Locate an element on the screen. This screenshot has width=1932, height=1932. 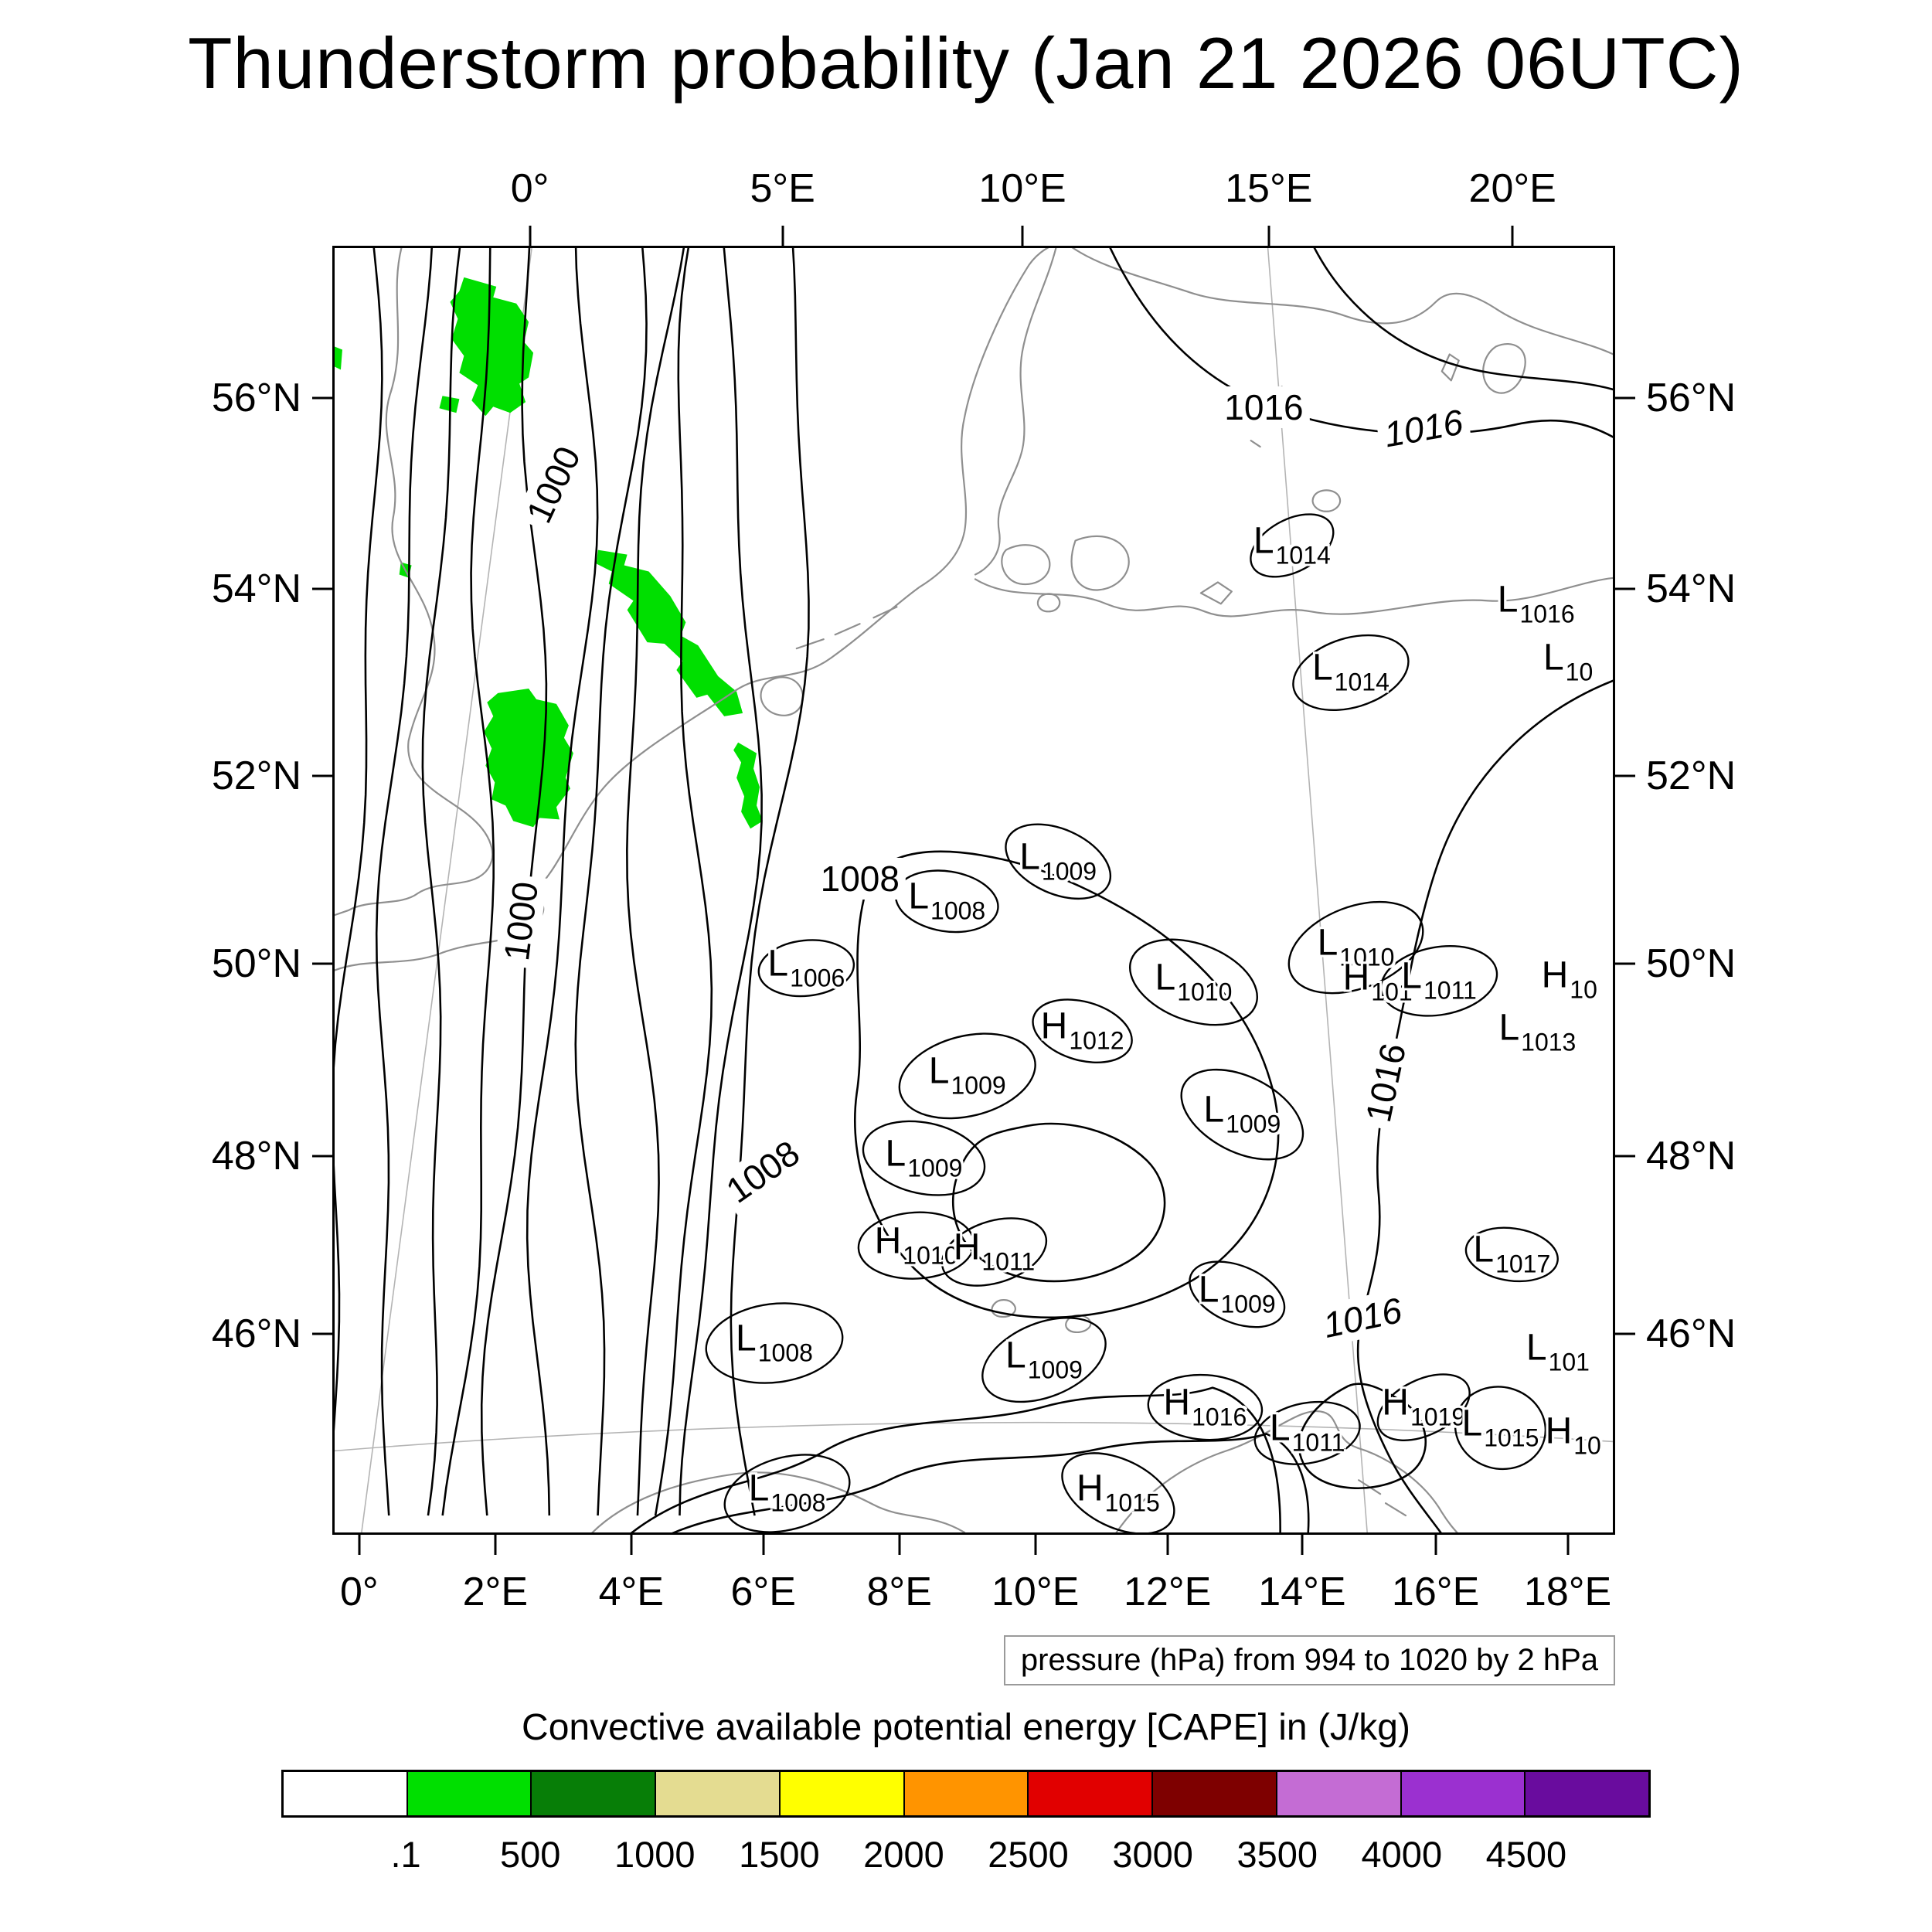
pressure-center-h1010: H1010 is located at coordinates (916, 1245).